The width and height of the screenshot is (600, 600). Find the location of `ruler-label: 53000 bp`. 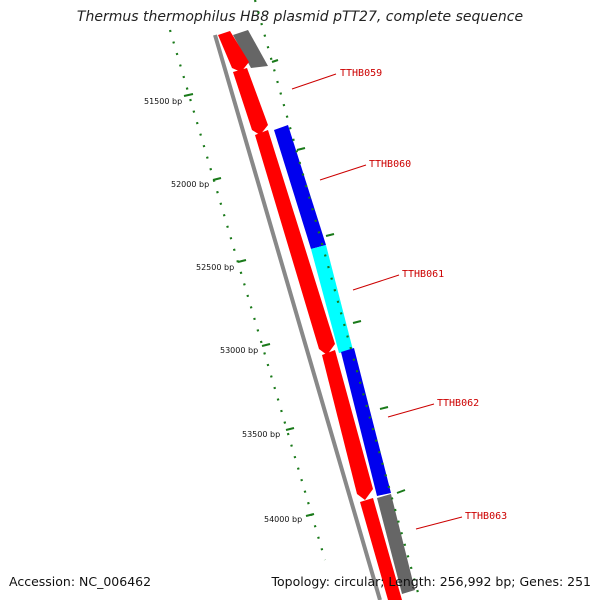

ruler-label: 53000 bp is located at coordinates (239, 350).